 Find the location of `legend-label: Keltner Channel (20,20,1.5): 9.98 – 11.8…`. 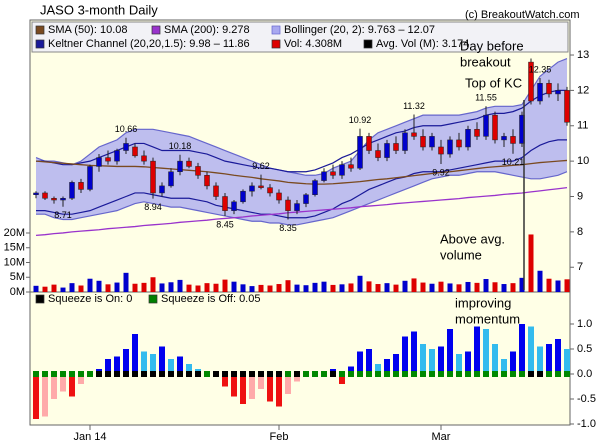

legend-label: Keltner Channel (20,20,1.5): 9.98 – 11.8… is located at coordinates (149, 44).